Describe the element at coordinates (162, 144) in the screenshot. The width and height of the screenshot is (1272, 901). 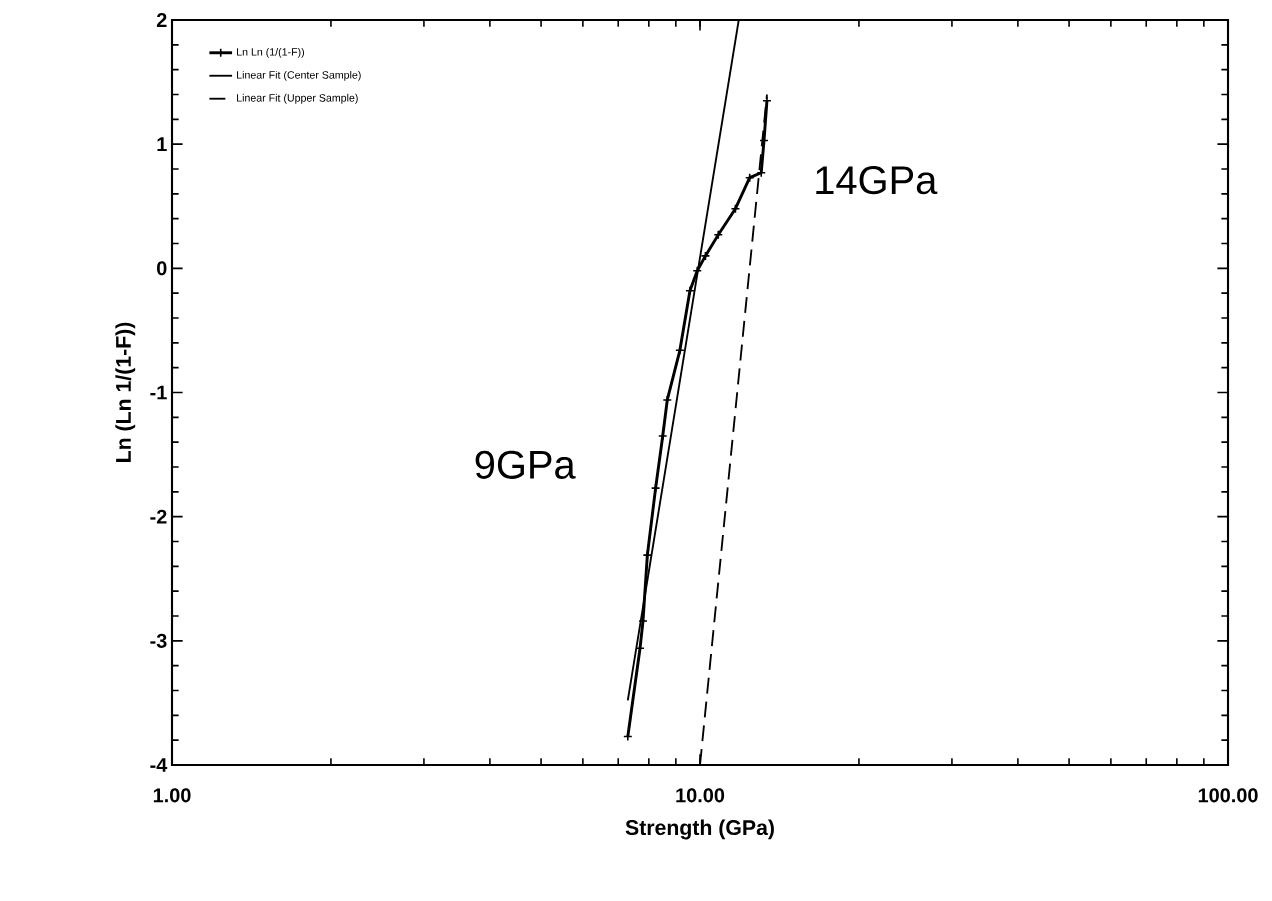
I see `y-tick-label: 1` at that location.